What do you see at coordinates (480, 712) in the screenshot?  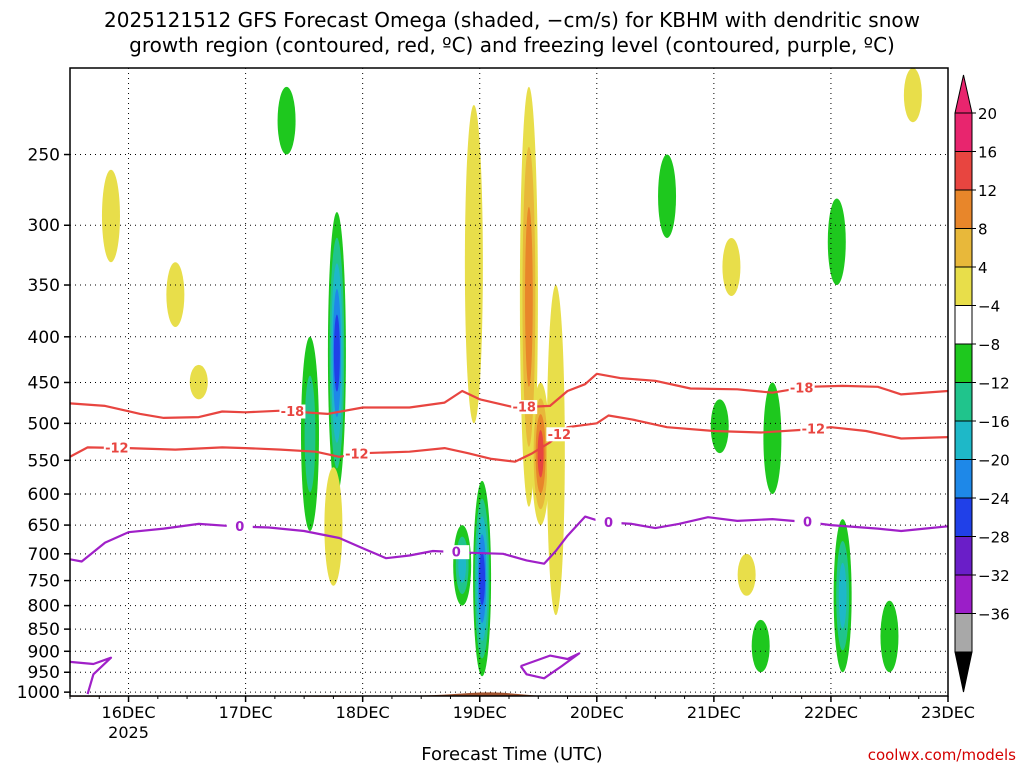 I see `x-tick-label: 19DEC` at bounding box center [480, 712].